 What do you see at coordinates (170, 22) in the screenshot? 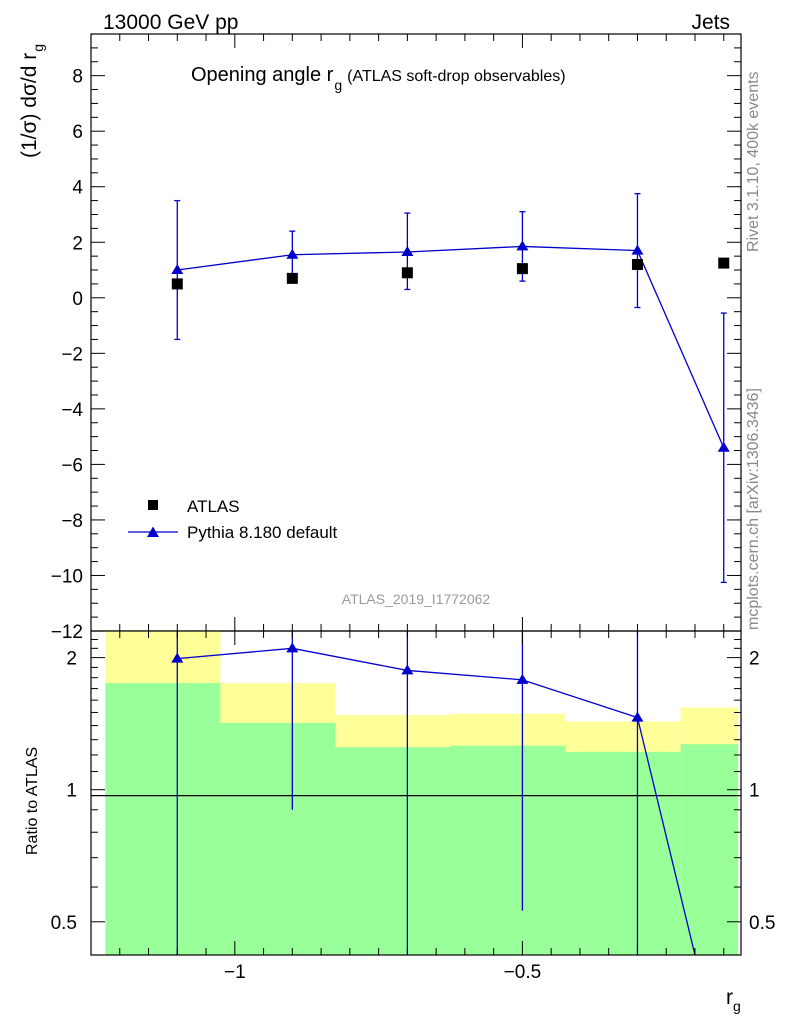
I see `header-left: 13000 GeV pp` at bounding box center [170, 22].